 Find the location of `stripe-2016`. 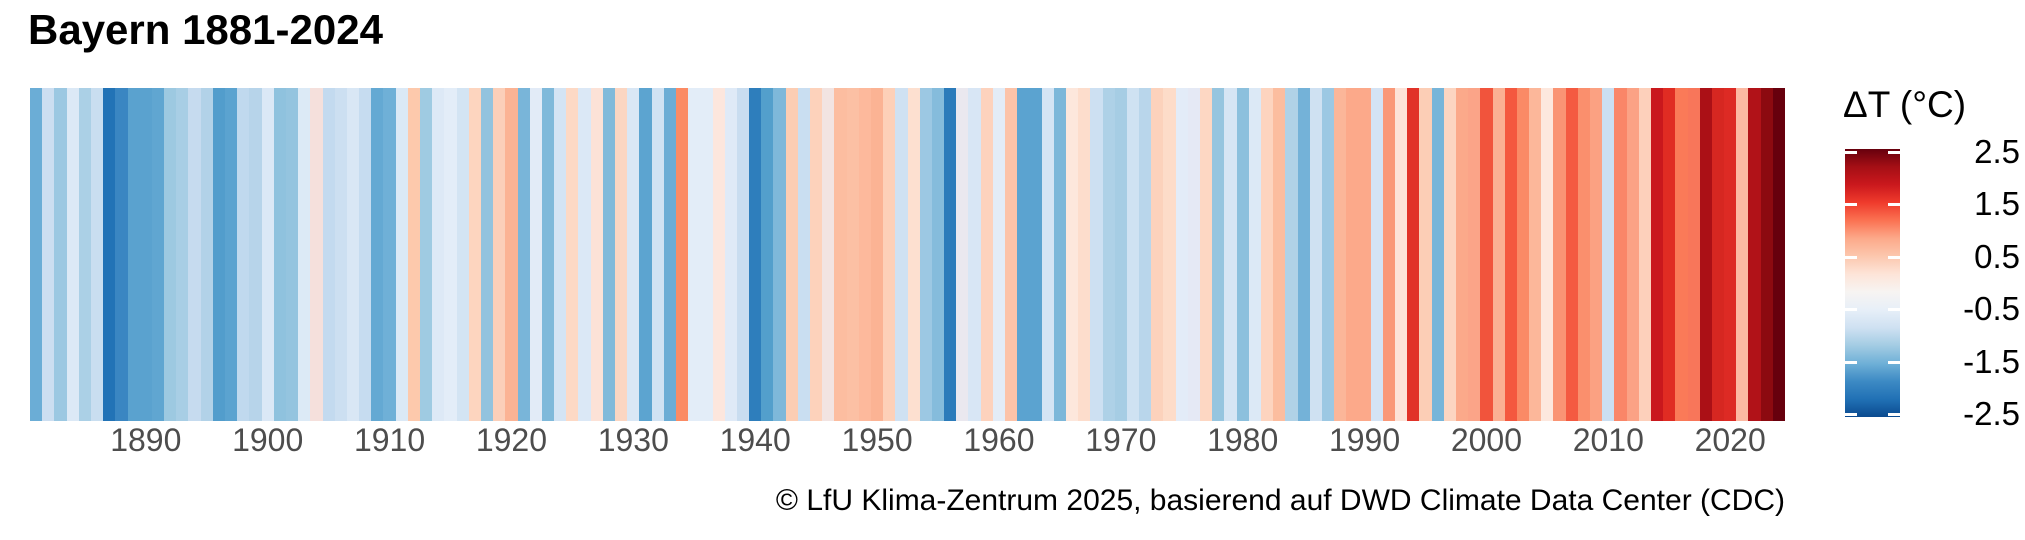

stripe-2016 is located at coordinates (1681, 254).